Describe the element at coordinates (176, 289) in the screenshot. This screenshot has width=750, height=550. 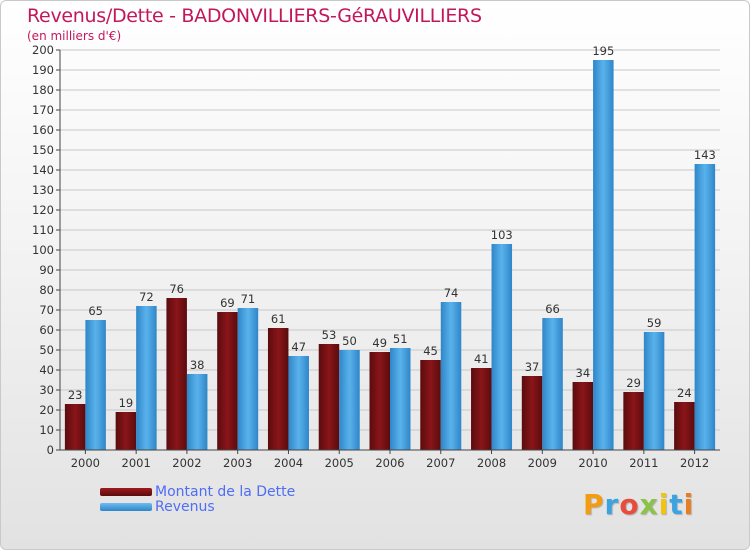
I see `data-label: 76` at that location.